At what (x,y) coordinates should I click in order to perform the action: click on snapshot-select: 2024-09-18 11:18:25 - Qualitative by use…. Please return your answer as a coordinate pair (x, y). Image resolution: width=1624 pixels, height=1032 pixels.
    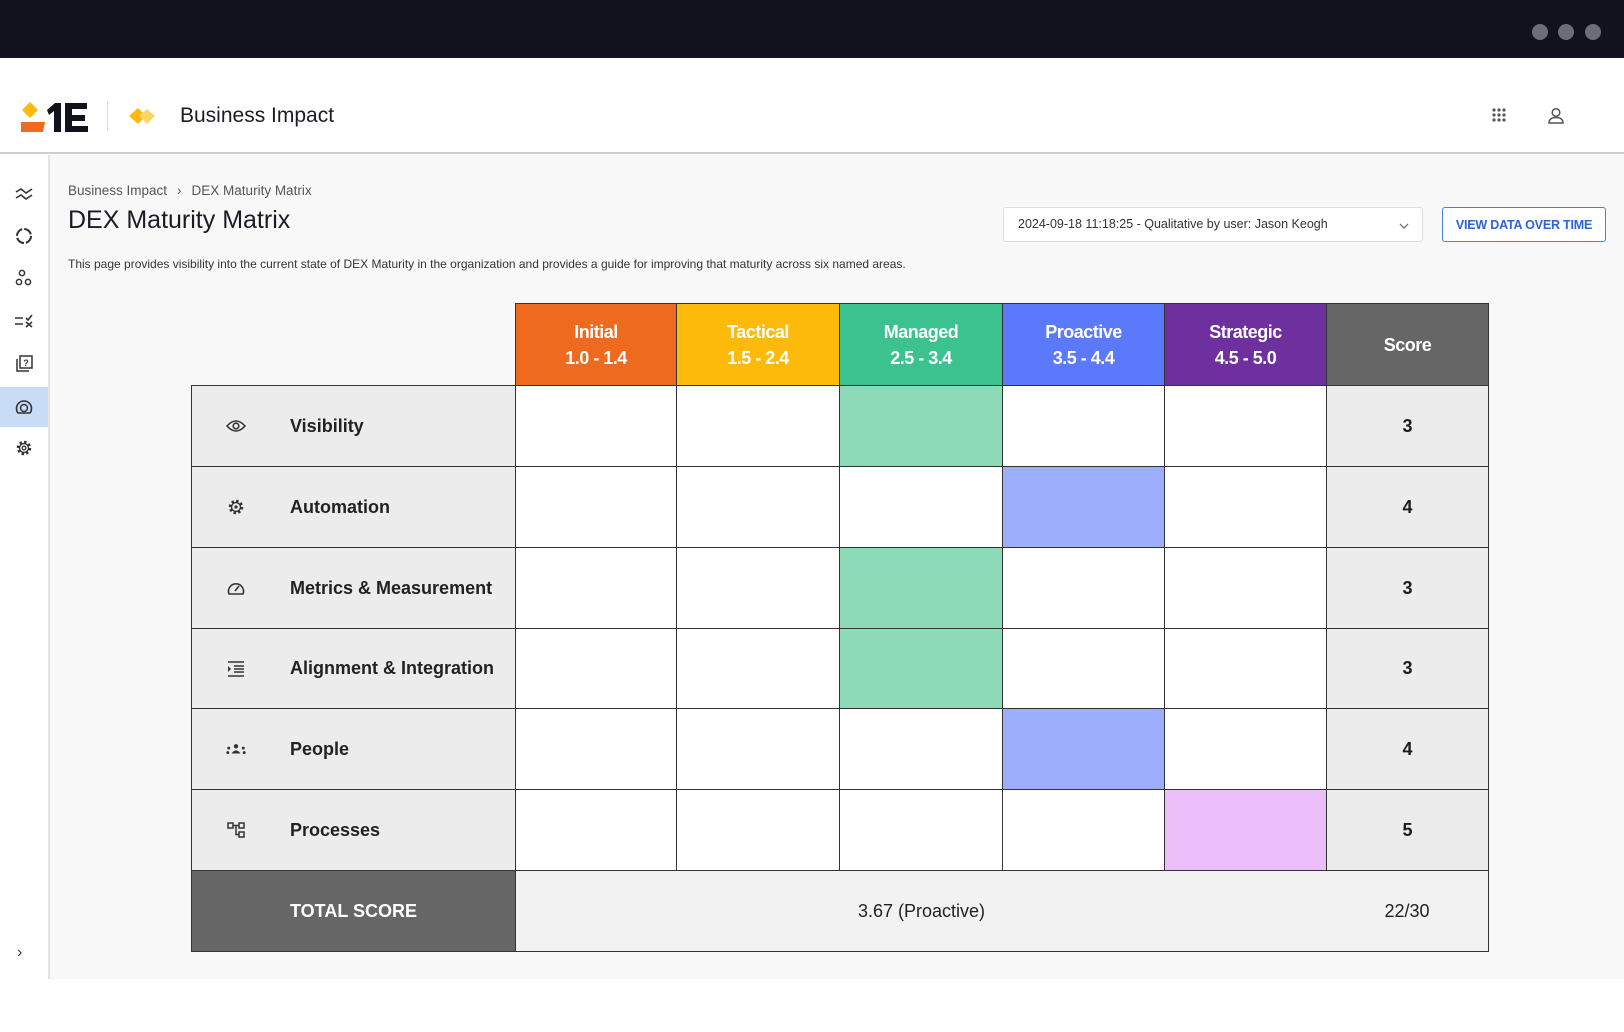
    Looking at the image, I should click on (1213, 224).